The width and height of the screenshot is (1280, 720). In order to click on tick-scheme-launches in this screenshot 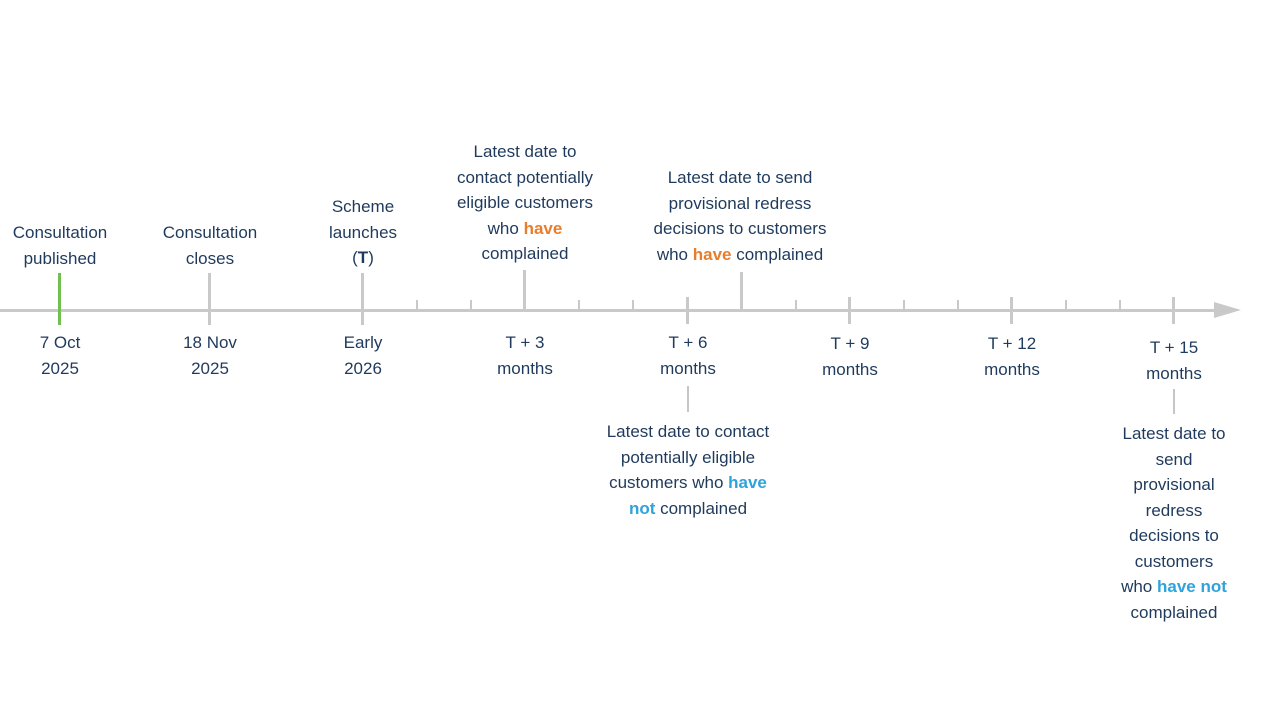, I will do `click(362, 299)`.